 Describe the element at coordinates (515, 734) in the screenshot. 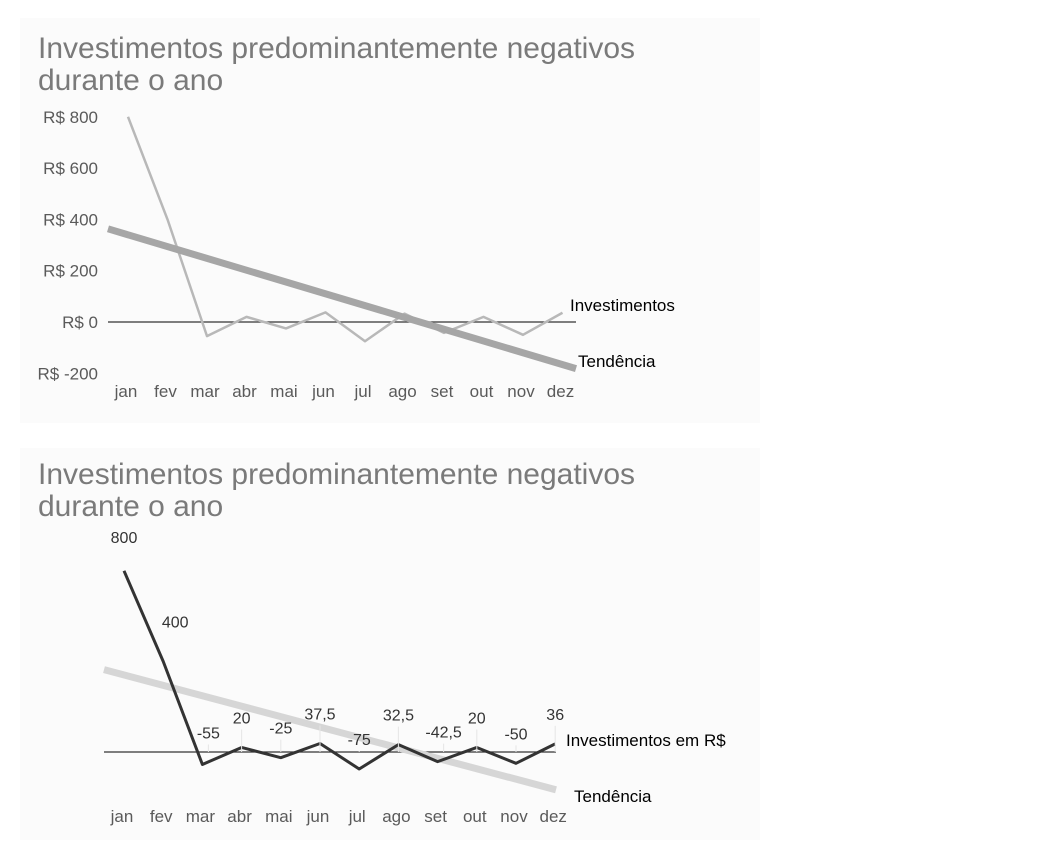

I see `data-label: -50` at that location.